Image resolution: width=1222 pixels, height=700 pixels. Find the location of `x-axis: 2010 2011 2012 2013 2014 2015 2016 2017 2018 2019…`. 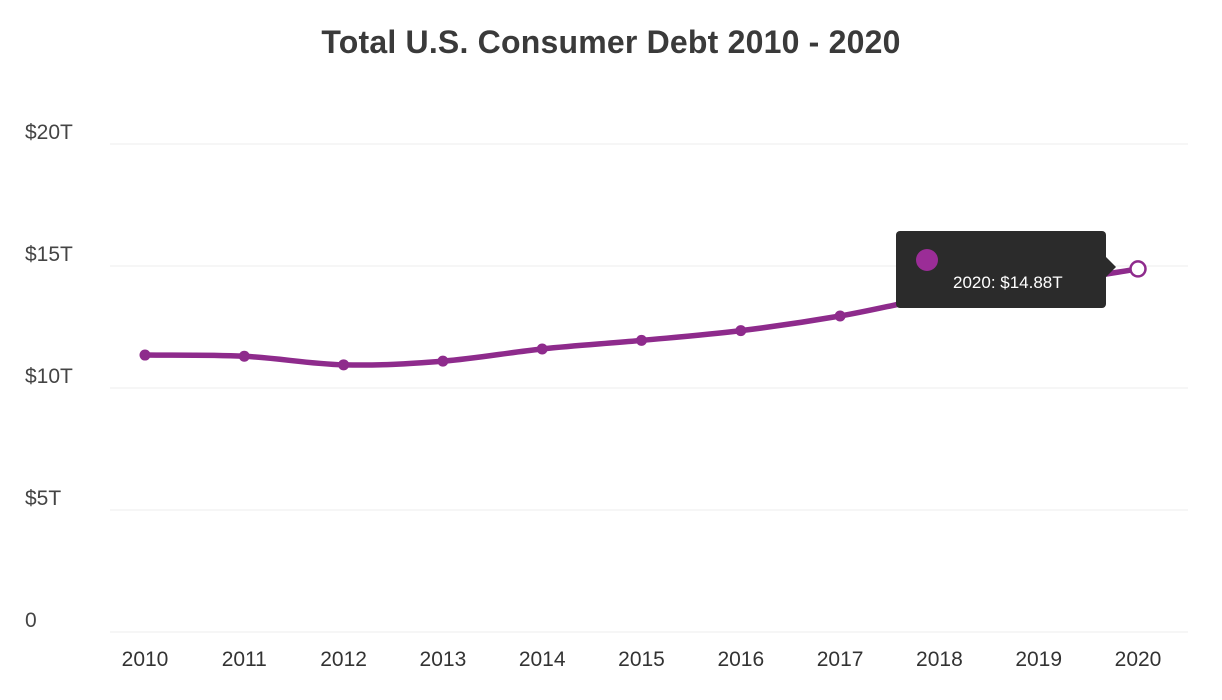

x-axis: 2010 2011 2012 2013 2014 2015 2016 2017 2018 2019… is located at coordinates (642, 659).